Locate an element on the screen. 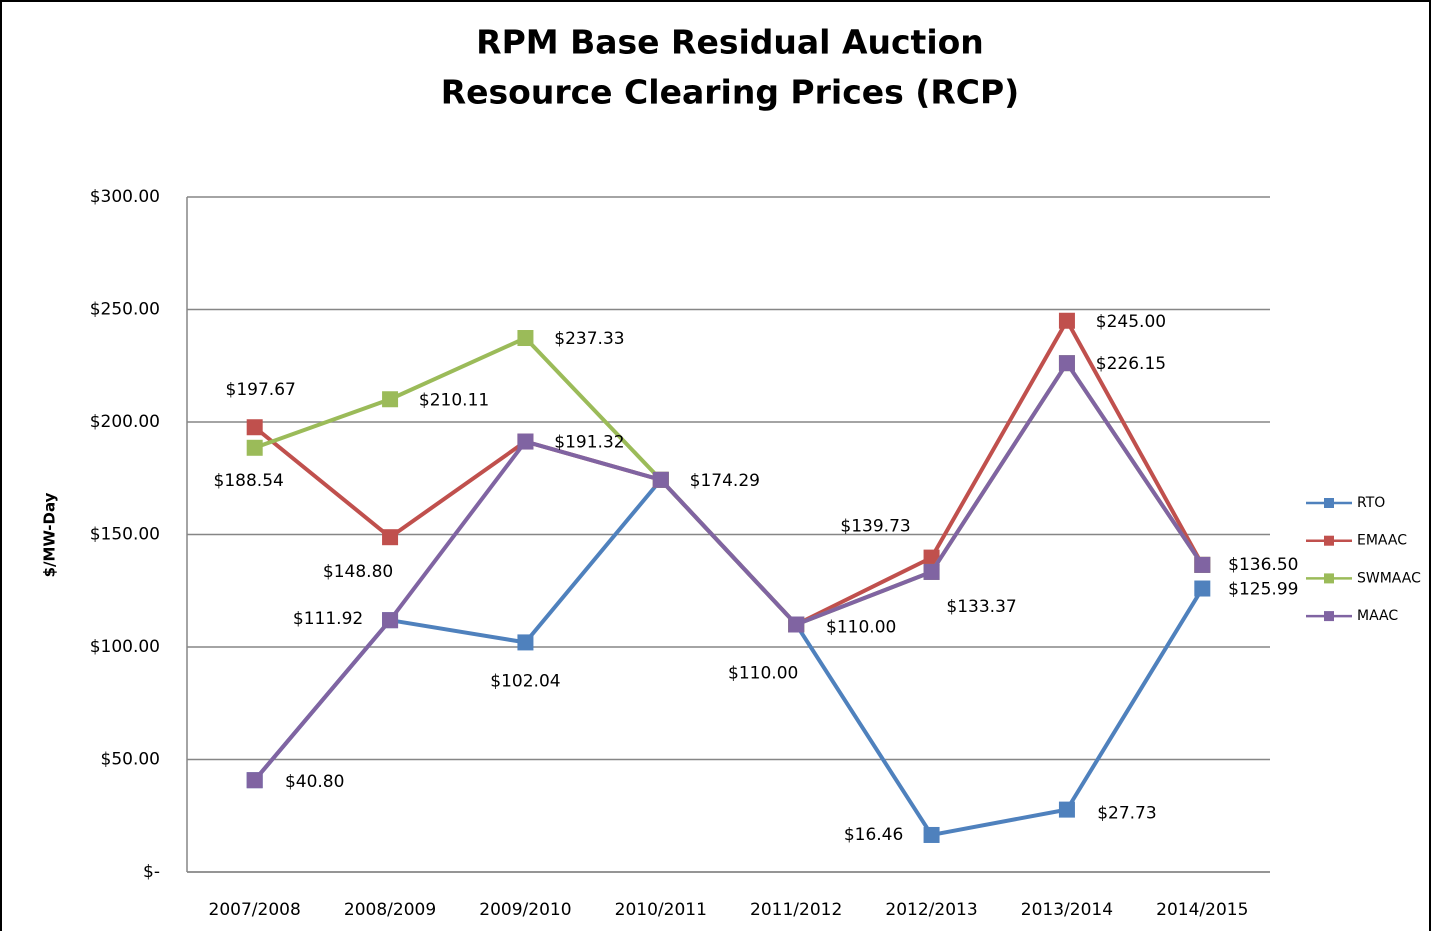 This screenshot has height=931, width=1431. legend-label: EMAAC is located at coordinates (1382, 541).